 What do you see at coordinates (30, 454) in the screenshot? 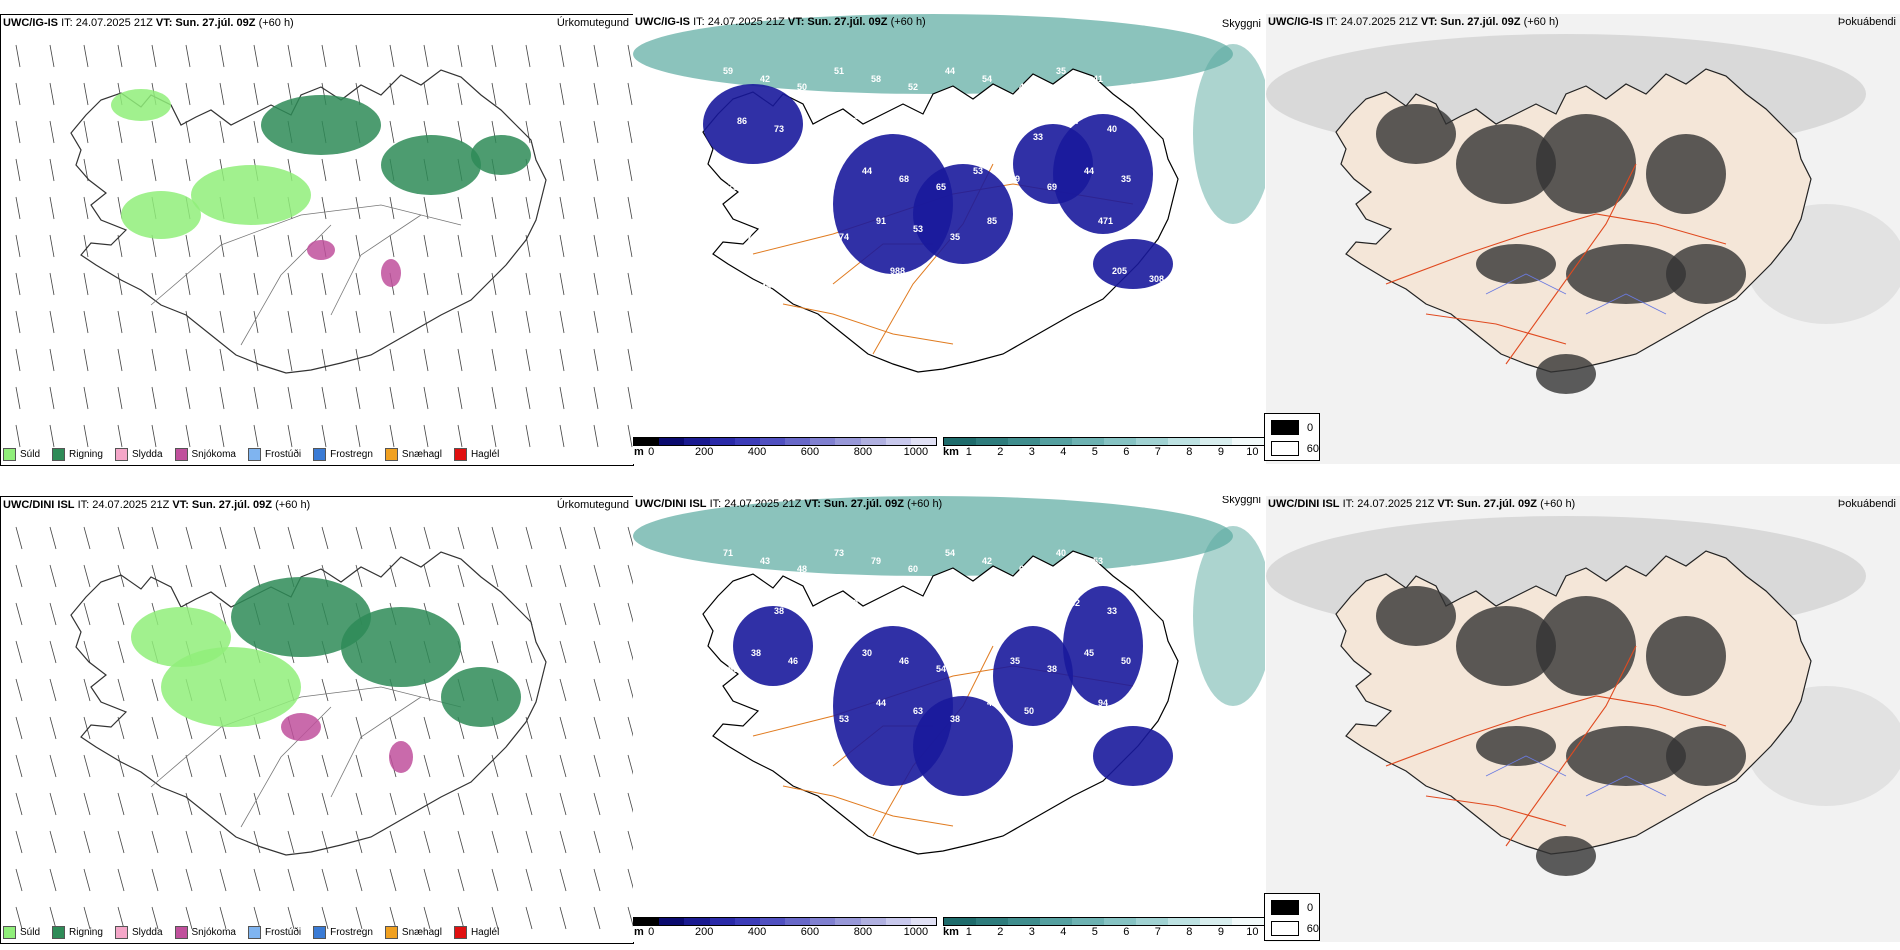
I see `legend-label: Súld` at bounding box center [30, 454].